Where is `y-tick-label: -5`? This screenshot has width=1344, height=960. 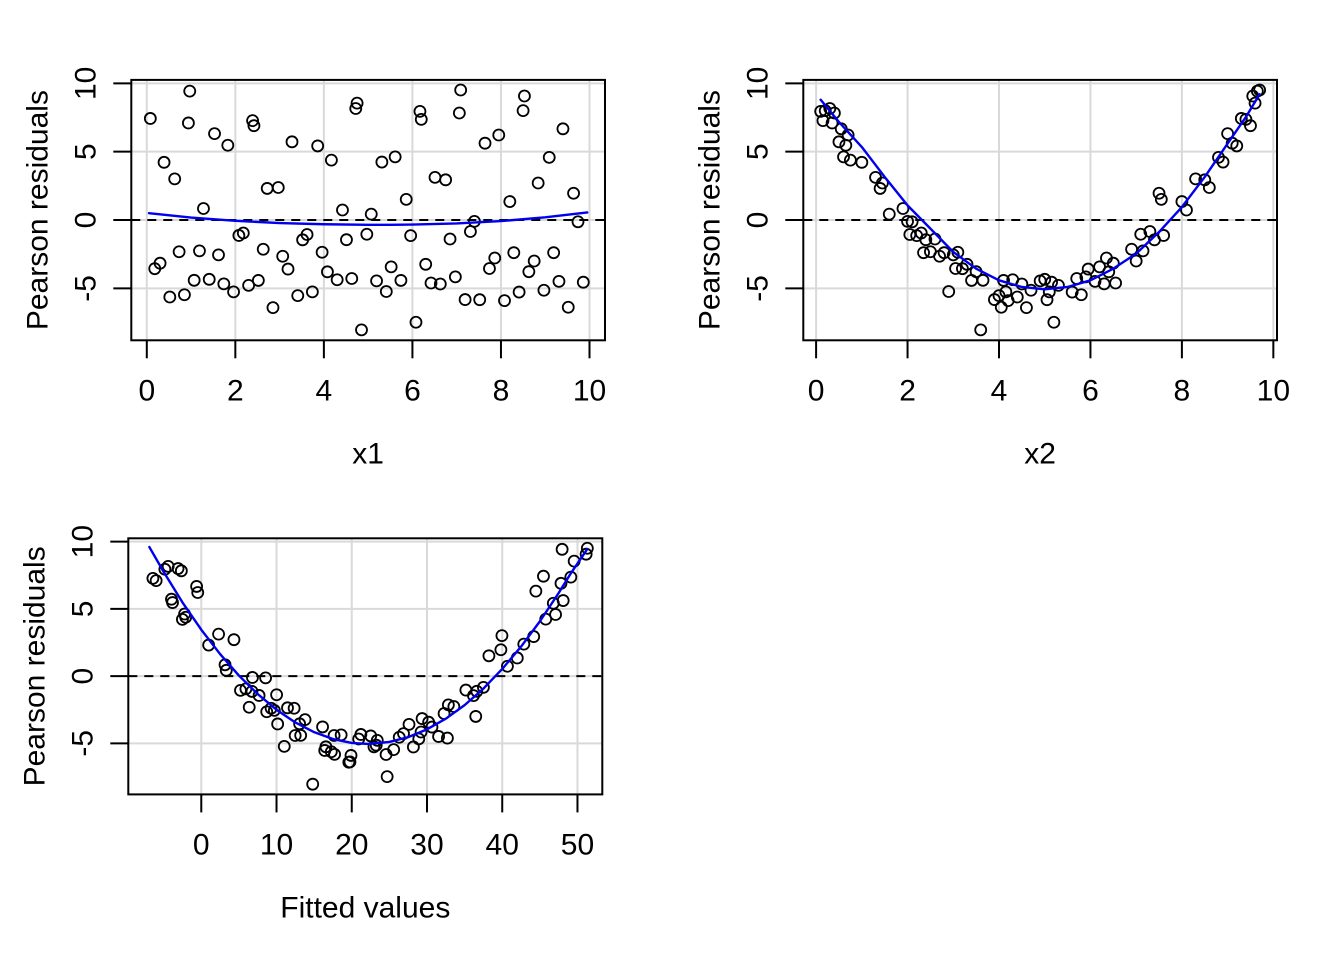
y-tick-label: -5 is located at coordinates (82, 743).